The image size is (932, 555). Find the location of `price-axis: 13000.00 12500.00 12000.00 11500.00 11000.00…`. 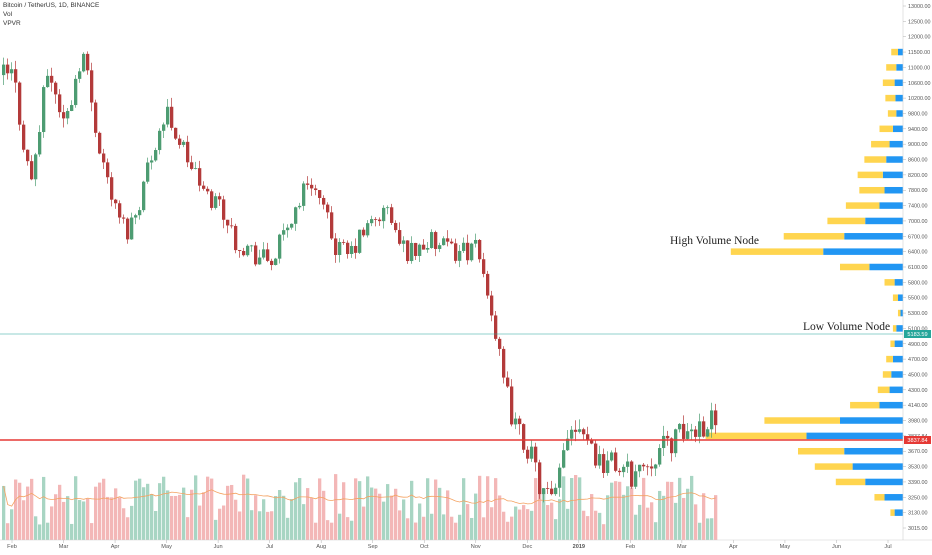

price-axis: 13000.00 12500.00 12000.00 11500.00 11000.00… is located at coordinates (916, 268).